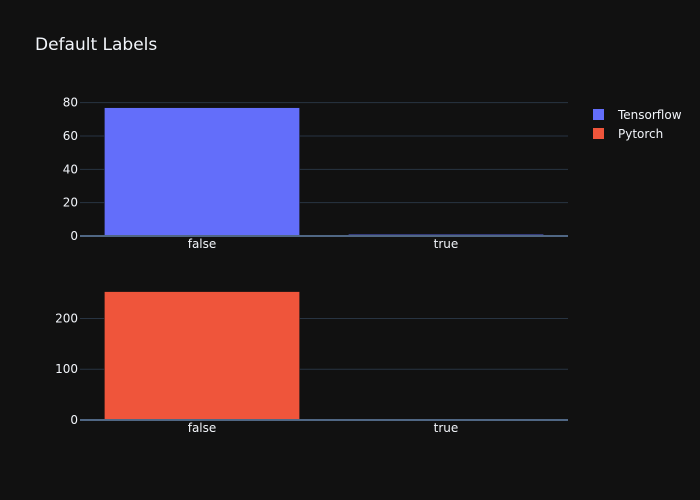  Describe the element at coordinates (70, 169) in the screenshot. I see `y-tick-label: 40` at that location.